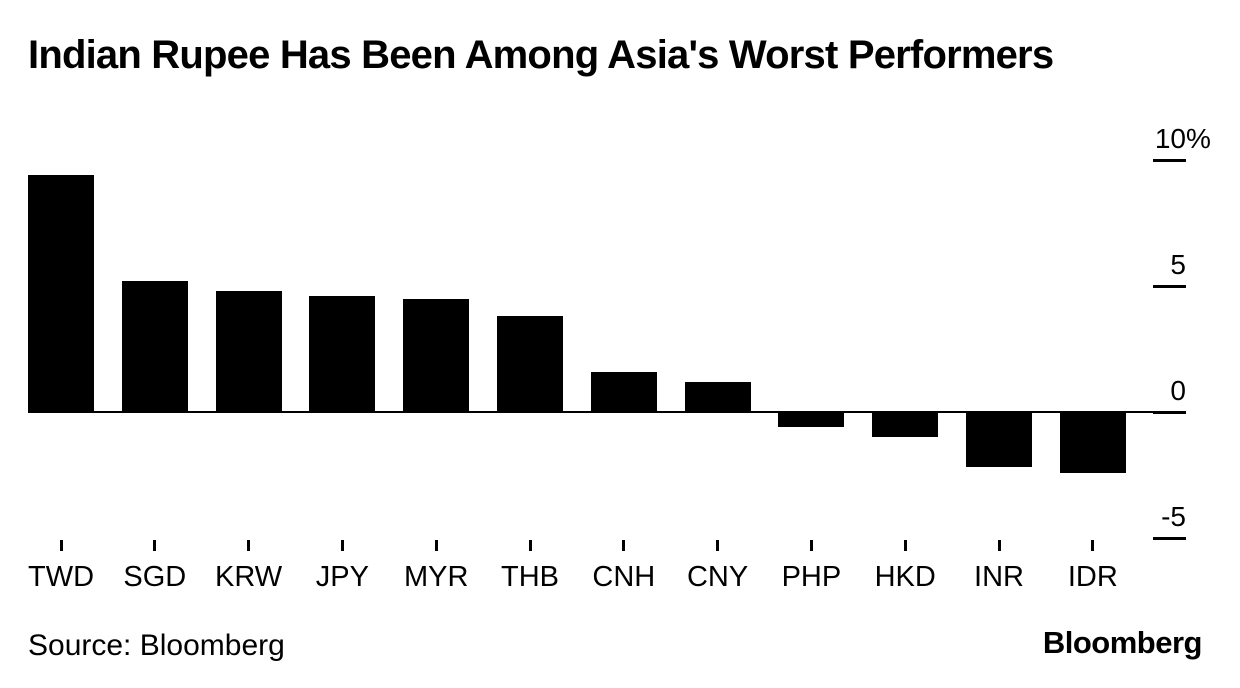 The height and width of the screenshot is (688, 1240). I want to click on x-tick-myr, so click(436, 545).